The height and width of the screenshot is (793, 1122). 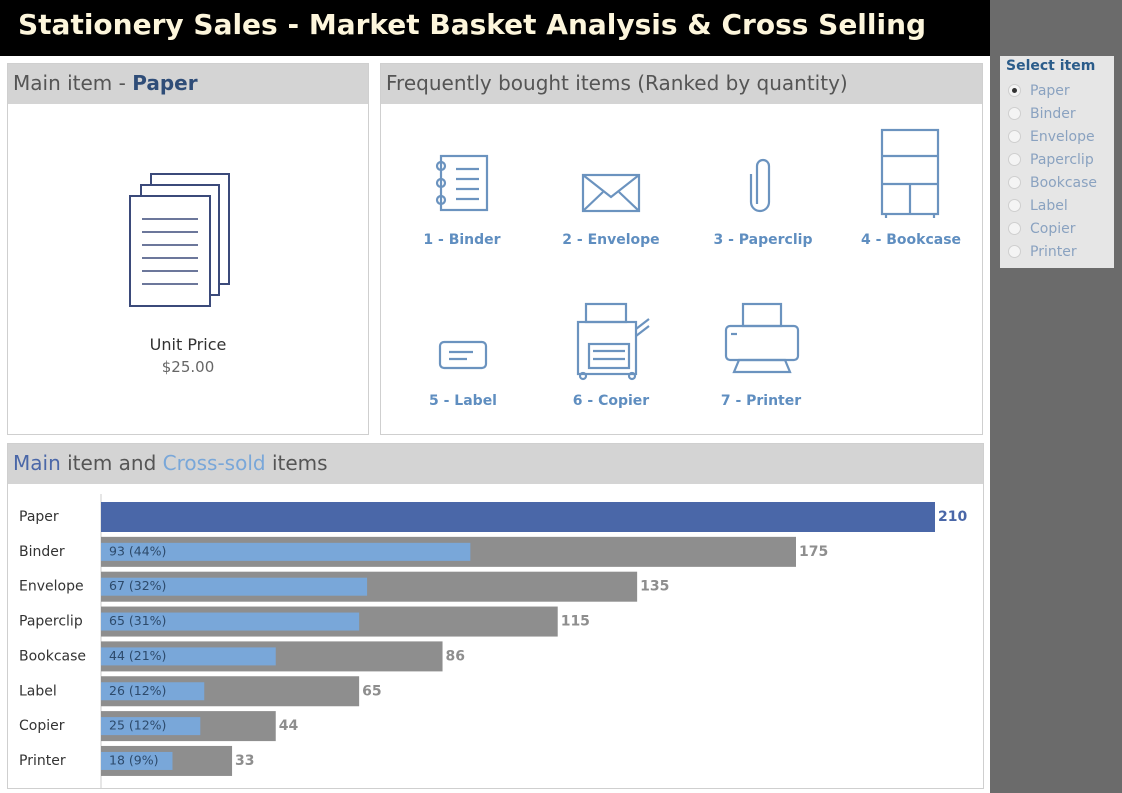 I want to click on total-label: 86, so click(x=455, y=656).